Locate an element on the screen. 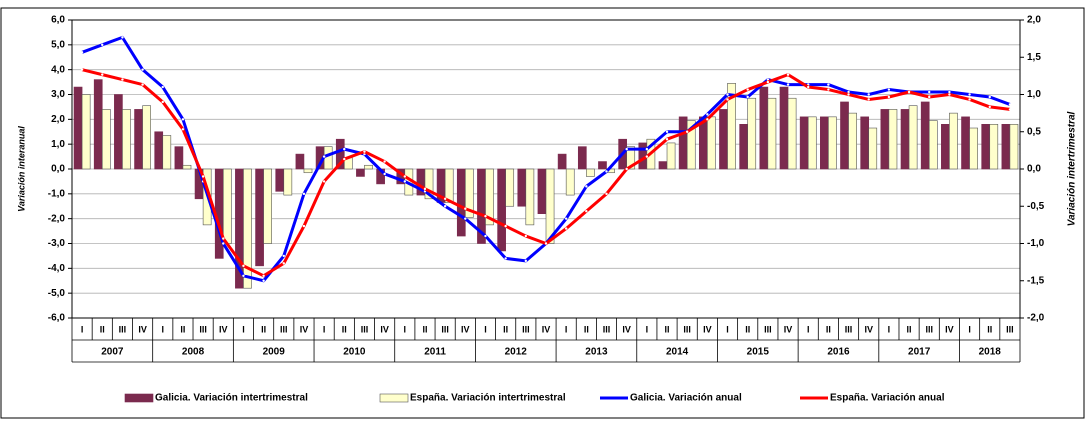  y-axis-title: Variación interanual is located at coordinates (21, 169).